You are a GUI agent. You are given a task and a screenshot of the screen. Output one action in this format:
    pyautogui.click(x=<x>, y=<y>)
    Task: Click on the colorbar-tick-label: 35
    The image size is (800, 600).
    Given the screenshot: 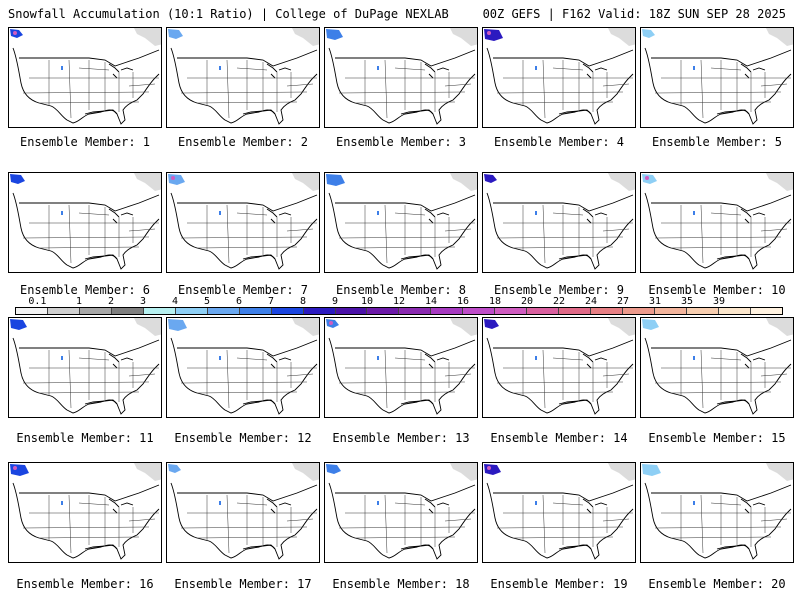 What is the action you would take?
    pyautogui.click(x=687, y=301)
    